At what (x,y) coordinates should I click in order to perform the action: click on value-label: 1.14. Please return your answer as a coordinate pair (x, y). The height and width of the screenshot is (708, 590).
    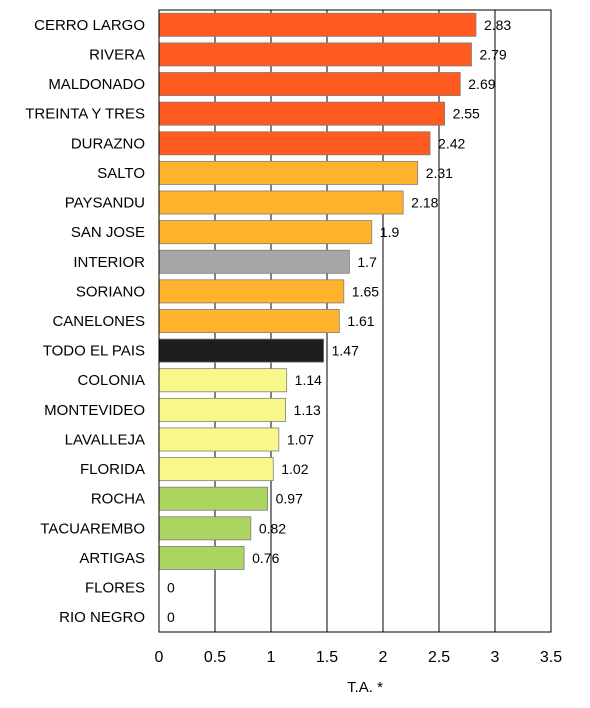
    Looking at the image, I should click on (308, 380).